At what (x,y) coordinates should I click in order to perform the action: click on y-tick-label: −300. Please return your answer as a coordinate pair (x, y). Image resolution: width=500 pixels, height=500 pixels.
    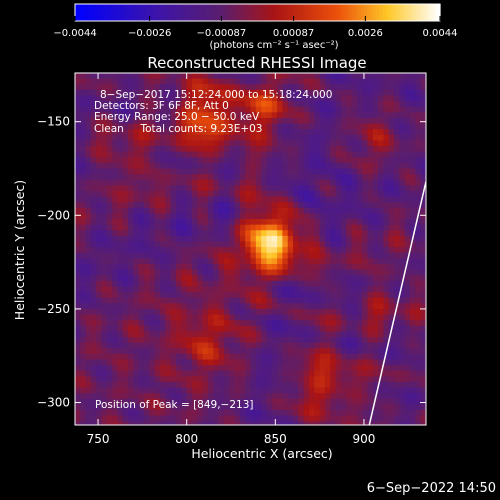
    Looking at the image, I should click on (53, 403).